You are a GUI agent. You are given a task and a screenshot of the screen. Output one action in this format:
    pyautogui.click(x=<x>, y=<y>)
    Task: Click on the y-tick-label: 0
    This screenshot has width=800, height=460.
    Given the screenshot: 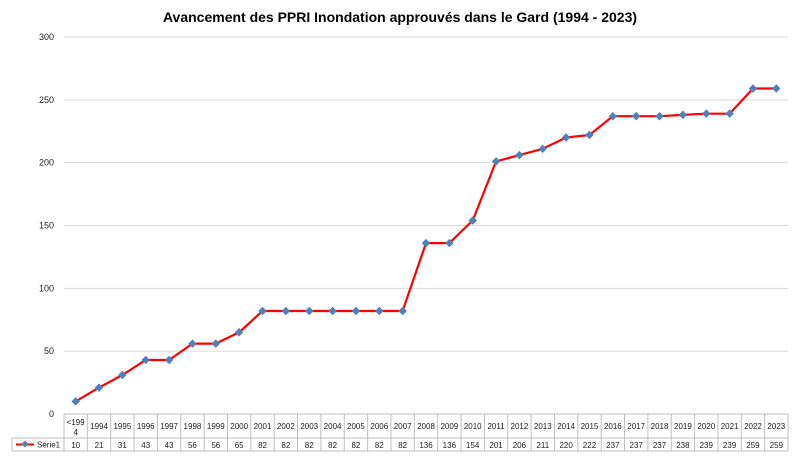 What is the action you would take?
    pyautogui.click(x=51, y=414)
    